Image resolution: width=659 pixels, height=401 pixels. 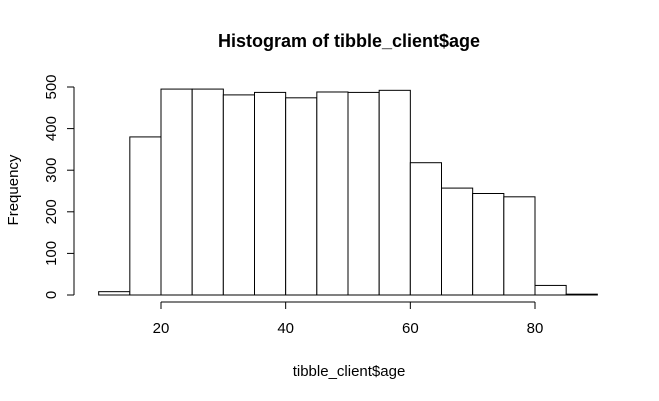 I want to click on x-tick-label: 40, so click(x=285, y=328).